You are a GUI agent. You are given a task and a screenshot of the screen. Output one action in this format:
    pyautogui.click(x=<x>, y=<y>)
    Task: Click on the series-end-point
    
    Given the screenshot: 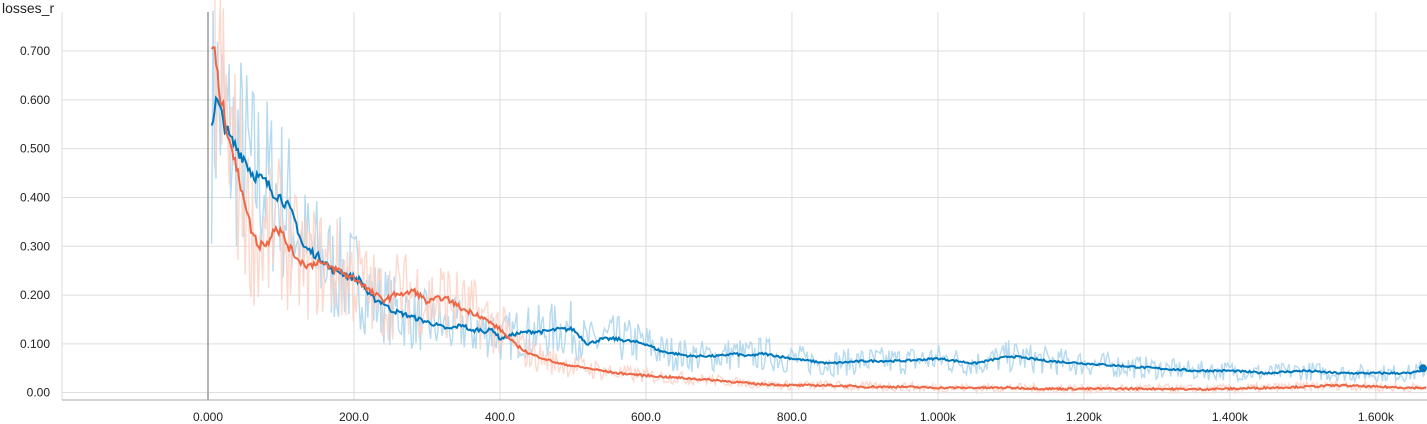 What is the action you would take?
    pyautogui.click(x=1423, y=368)
    